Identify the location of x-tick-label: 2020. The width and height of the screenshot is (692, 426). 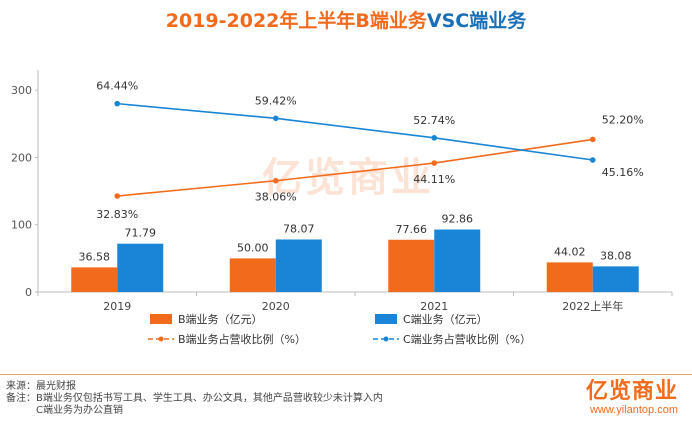
(276, 306).